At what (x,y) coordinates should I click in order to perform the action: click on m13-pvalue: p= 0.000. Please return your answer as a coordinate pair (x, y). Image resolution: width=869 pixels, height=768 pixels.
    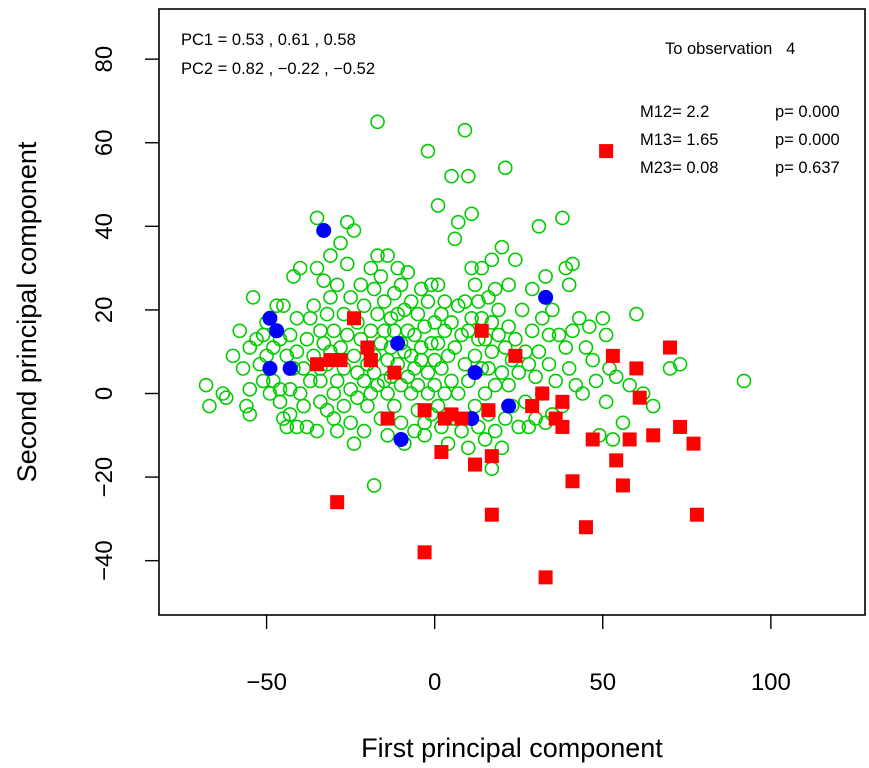
    Looking at the image, I should click on (807, 140).